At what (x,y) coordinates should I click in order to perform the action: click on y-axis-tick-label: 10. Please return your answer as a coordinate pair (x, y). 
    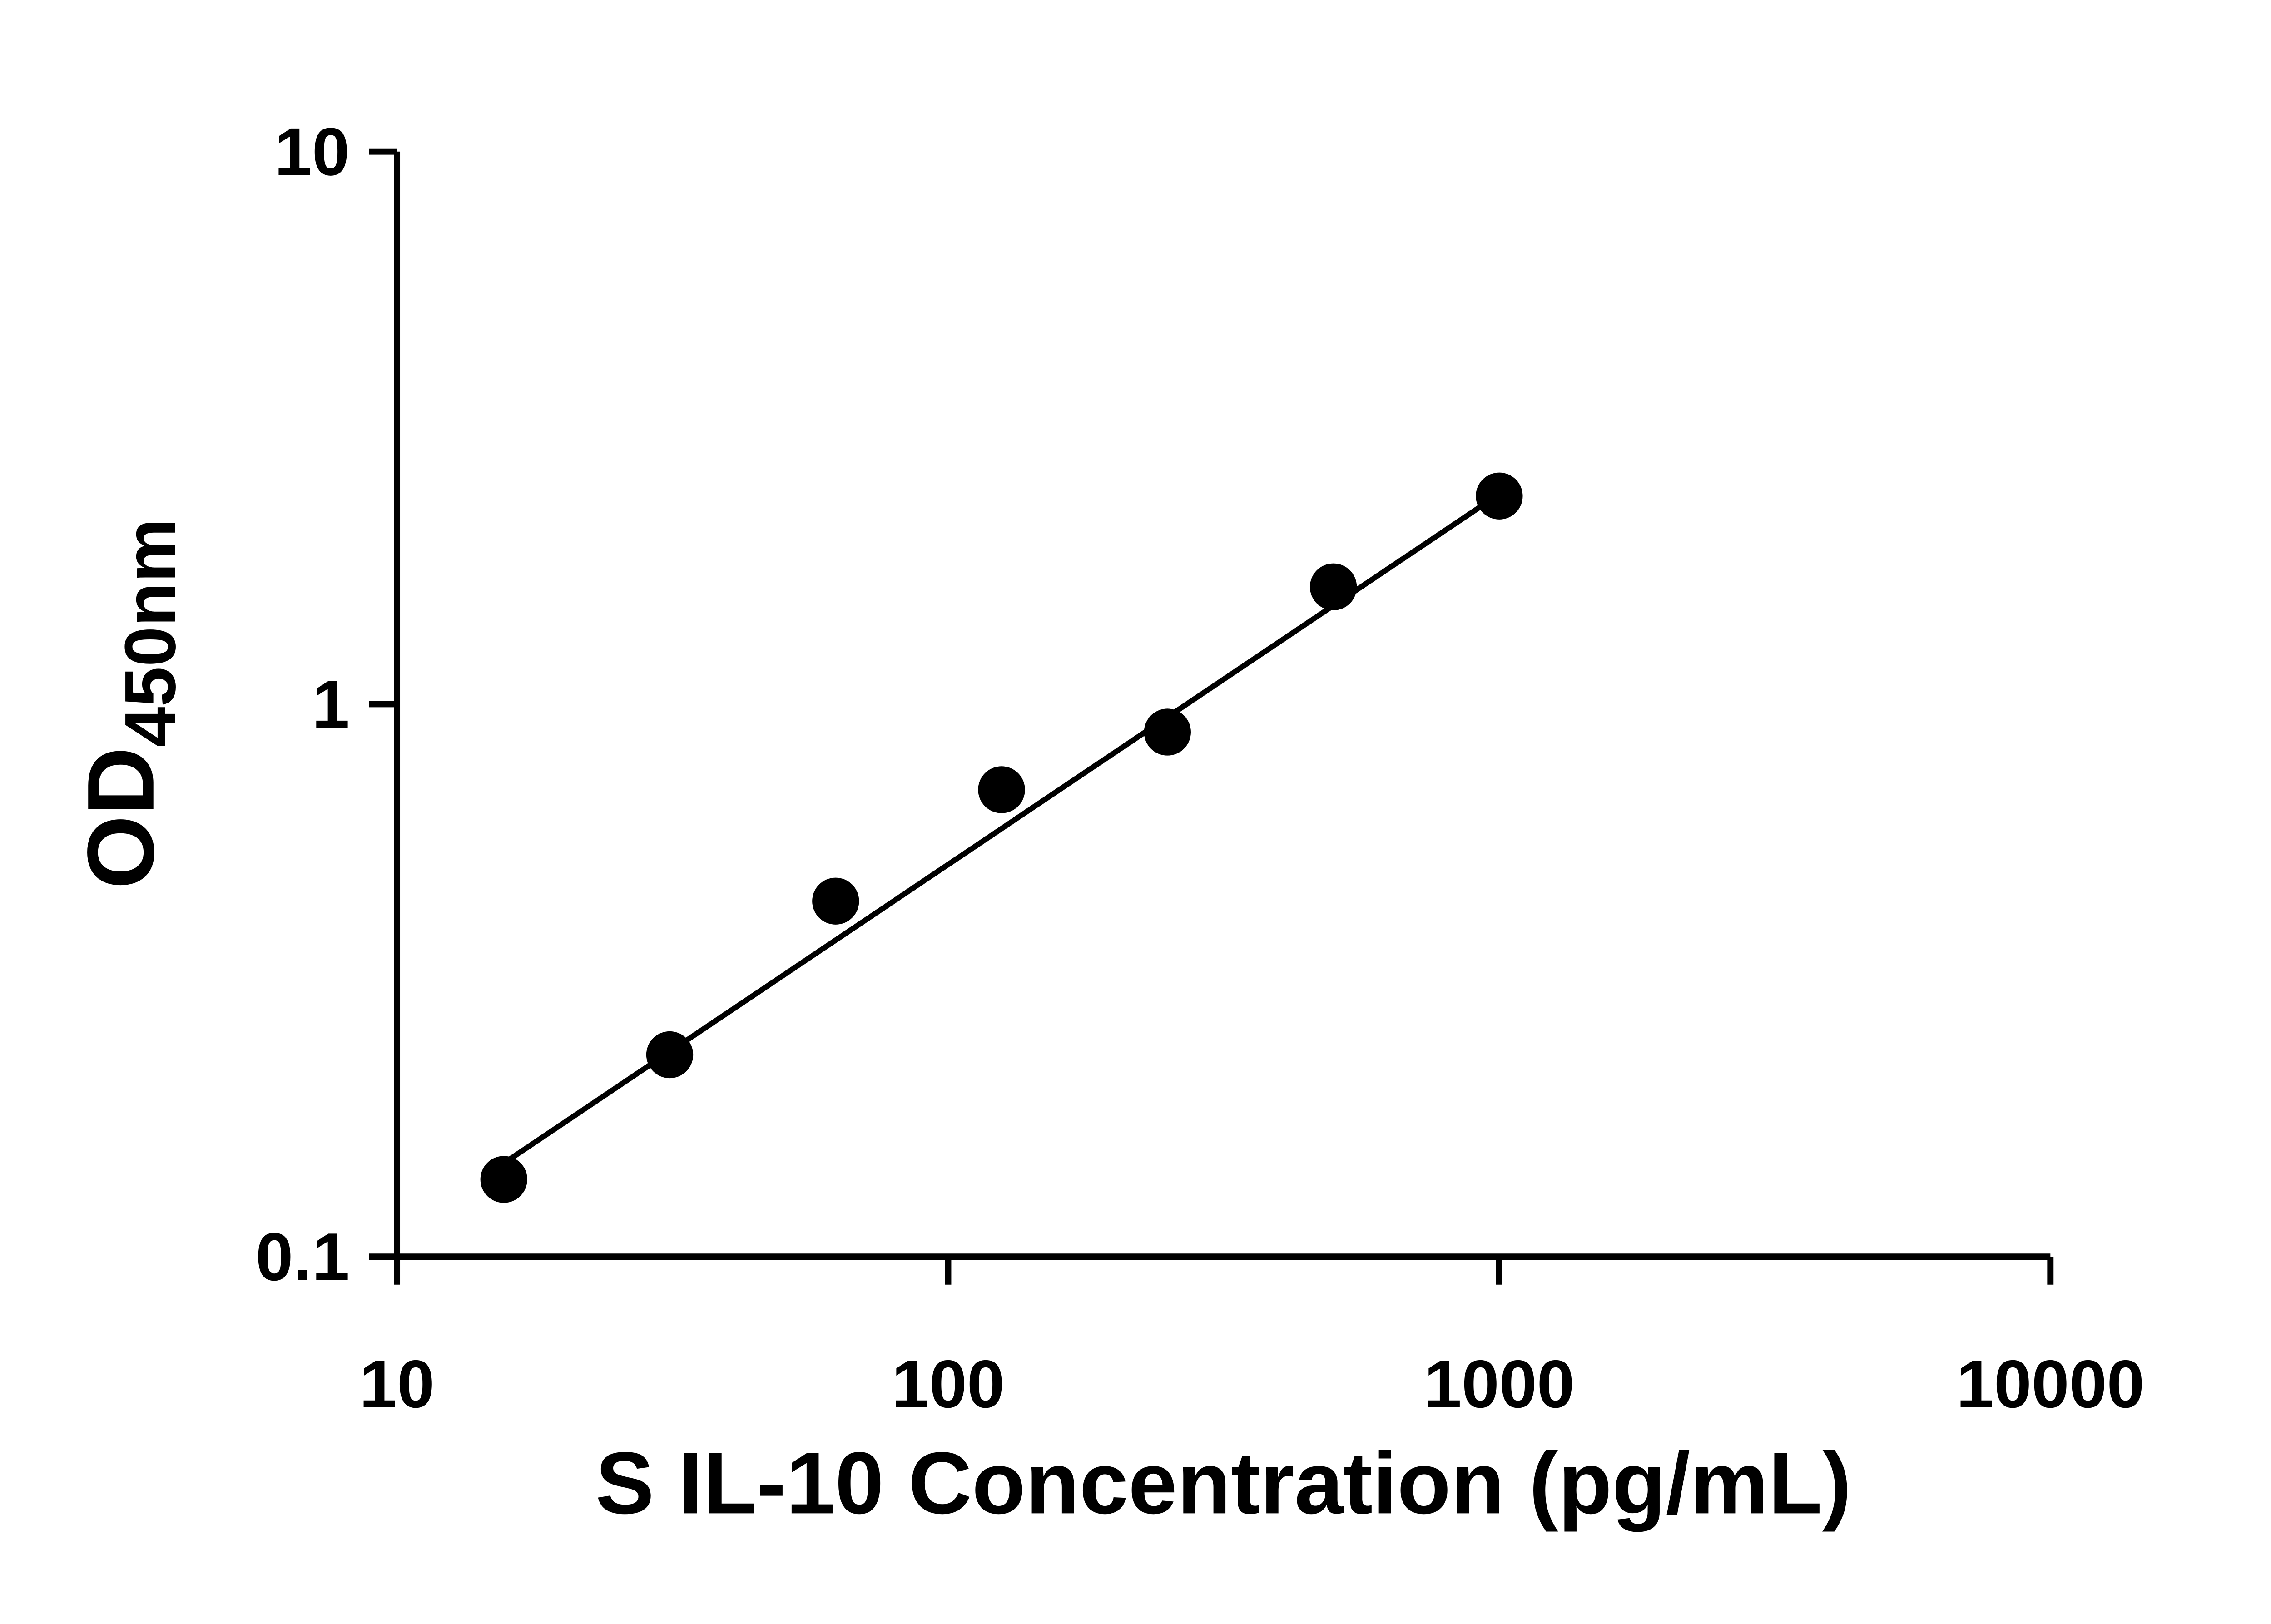
    Looking at the image, I should click on (312, 151).